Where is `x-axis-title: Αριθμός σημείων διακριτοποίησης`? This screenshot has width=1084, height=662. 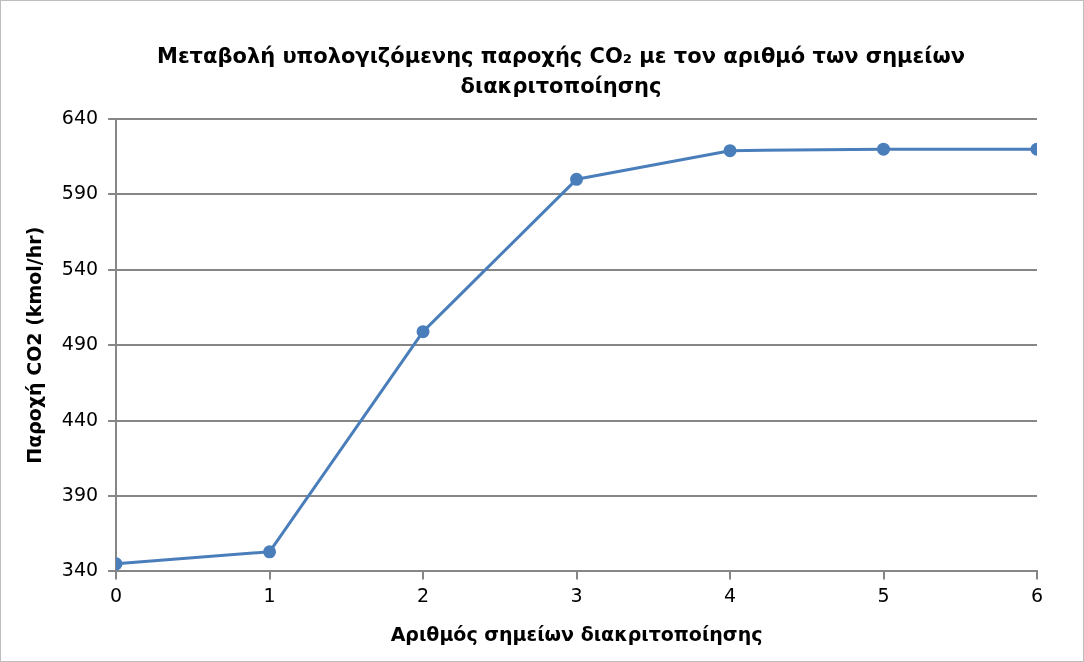 x-axis-title: Αριθμός σημείων διακριτοποίησης is located at coordinates (576, 633).